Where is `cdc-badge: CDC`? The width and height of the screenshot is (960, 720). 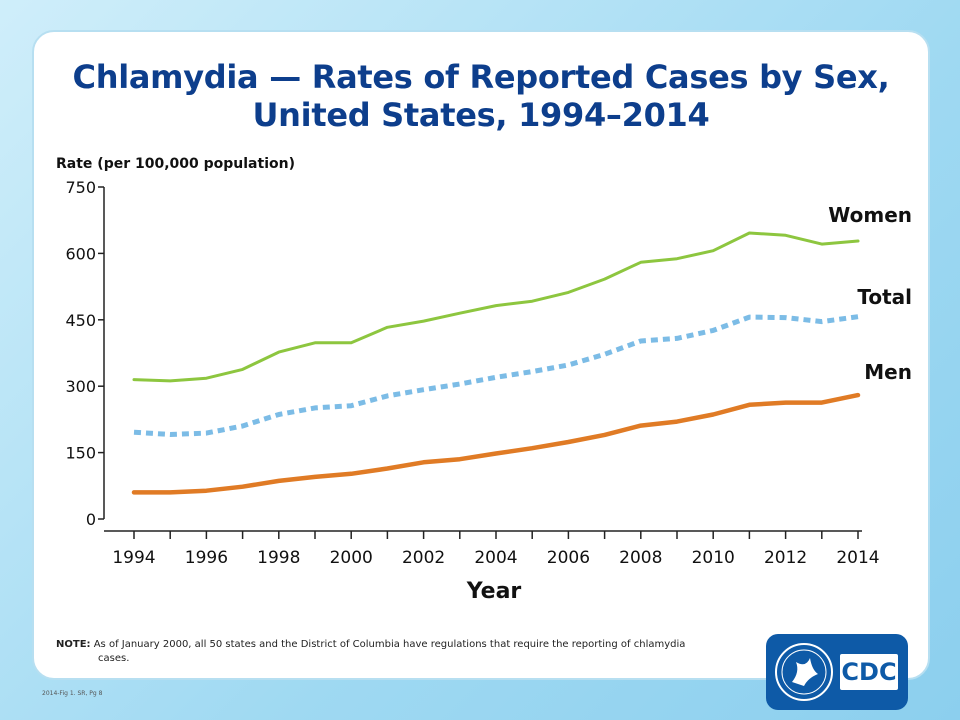 cdc-badge: CDC is located at coordinates (869, 672).